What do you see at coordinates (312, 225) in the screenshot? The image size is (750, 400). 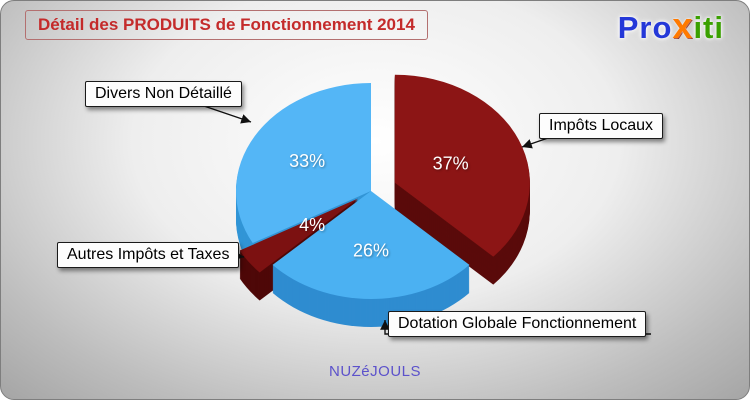 I see `slice-percent-label: 4%` at bounding box center [312, 225].